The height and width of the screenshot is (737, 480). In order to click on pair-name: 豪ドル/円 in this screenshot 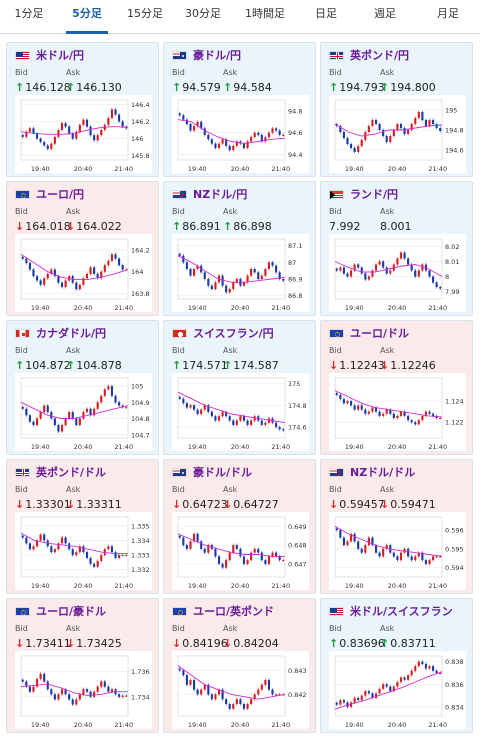, I will do `click(217, 55)`.